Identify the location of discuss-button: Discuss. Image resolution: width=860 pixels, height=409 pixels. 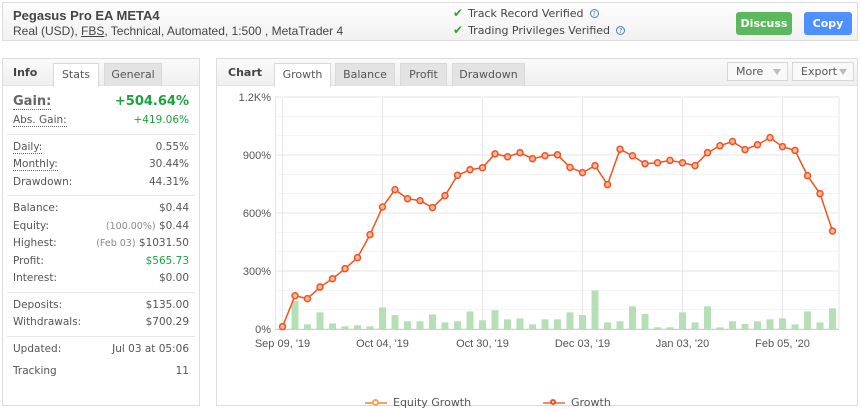
(764, 23).